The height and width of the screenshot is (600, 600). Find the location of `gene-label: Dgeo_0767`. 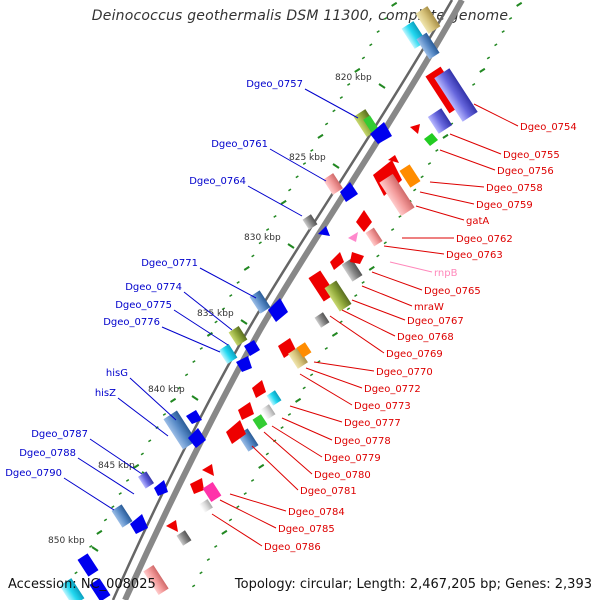

gene-label: Dgeo_0767 is located at coordinates (435, 321).